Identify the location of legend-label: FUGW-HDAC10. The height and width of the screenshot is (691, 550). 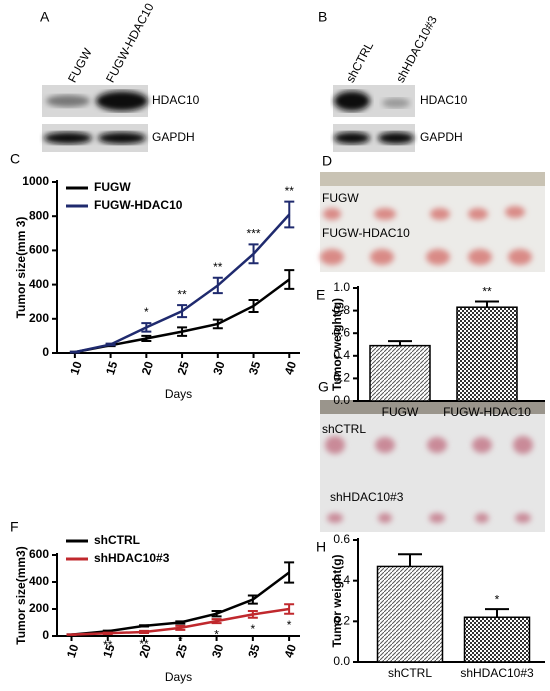
(138, 205).